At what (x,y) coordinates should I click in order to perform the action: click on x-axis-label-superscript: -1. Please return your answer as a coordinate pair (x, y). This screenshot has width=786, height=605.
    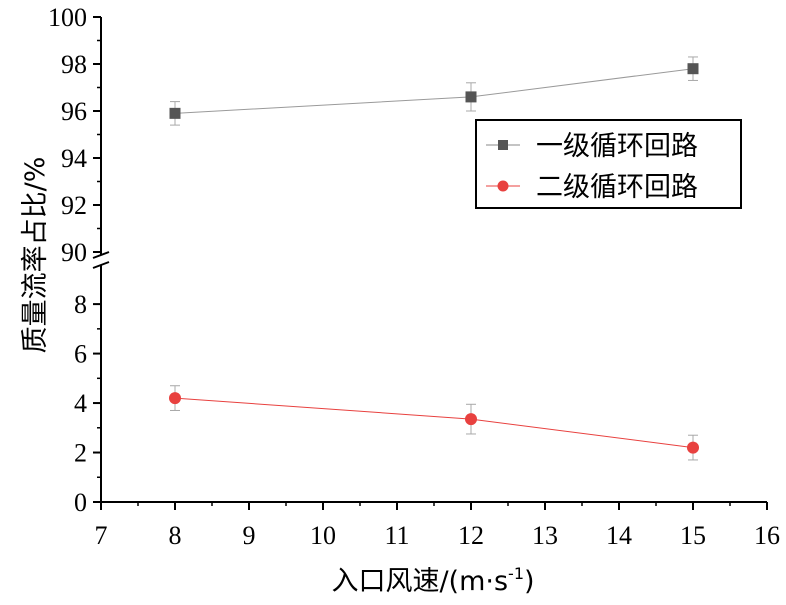
    Looking at the image, I should click on (516, 573).